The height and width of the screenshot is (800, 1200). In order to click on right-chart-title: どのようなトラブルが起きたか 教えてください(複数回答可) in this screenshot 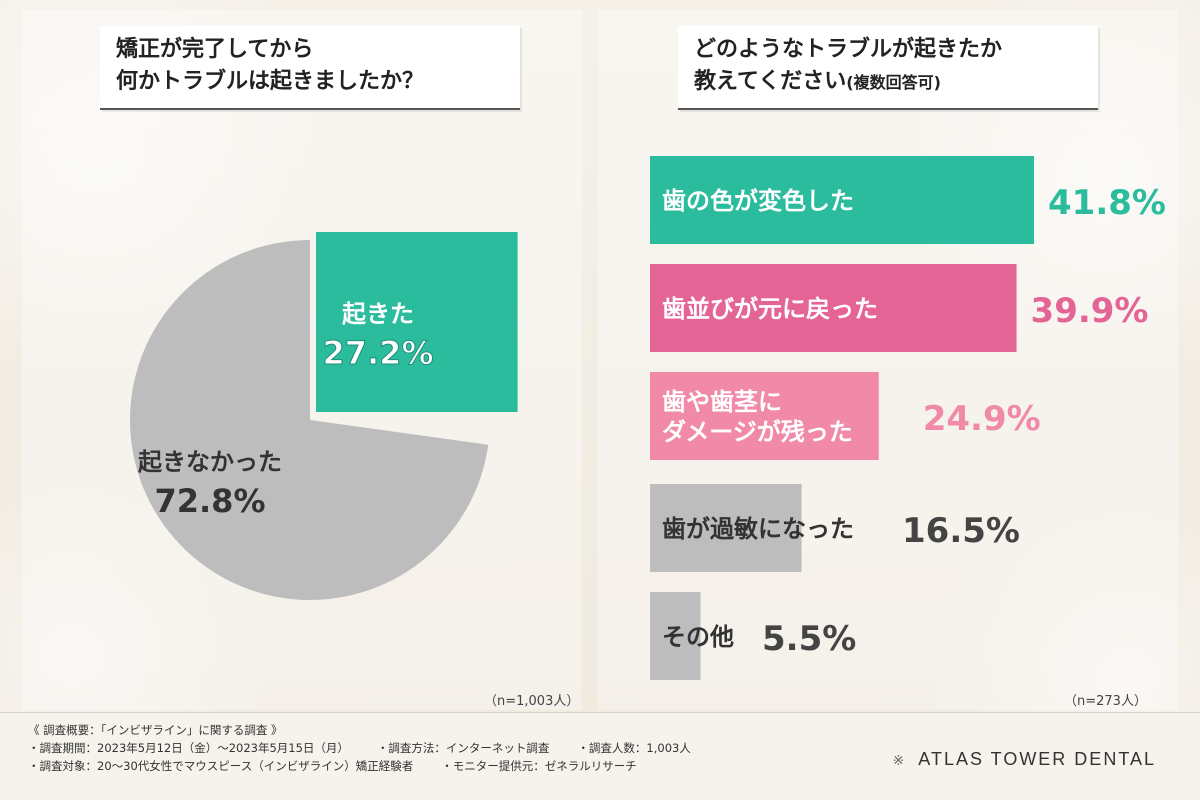, I will do `click(888, 68)`.